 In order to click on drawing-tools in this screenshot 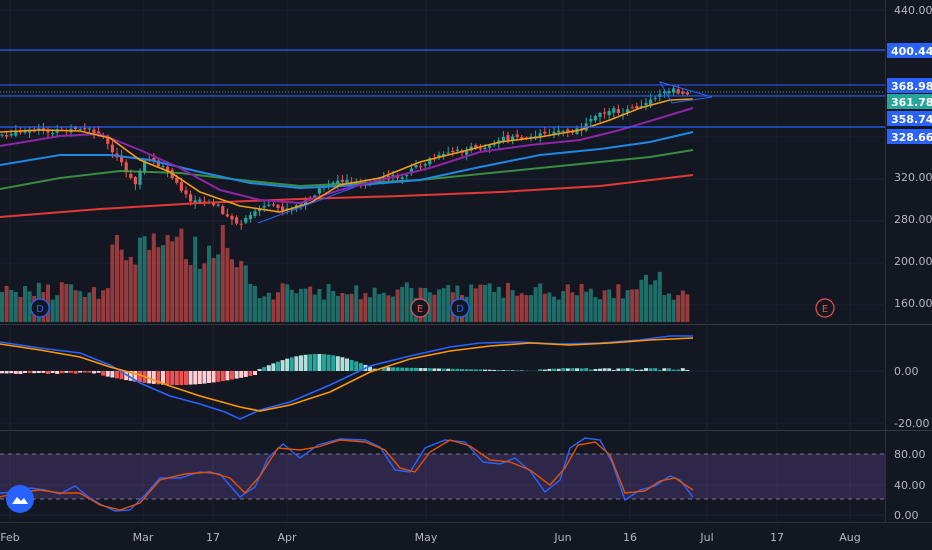, I will do `click(485, 152)`.